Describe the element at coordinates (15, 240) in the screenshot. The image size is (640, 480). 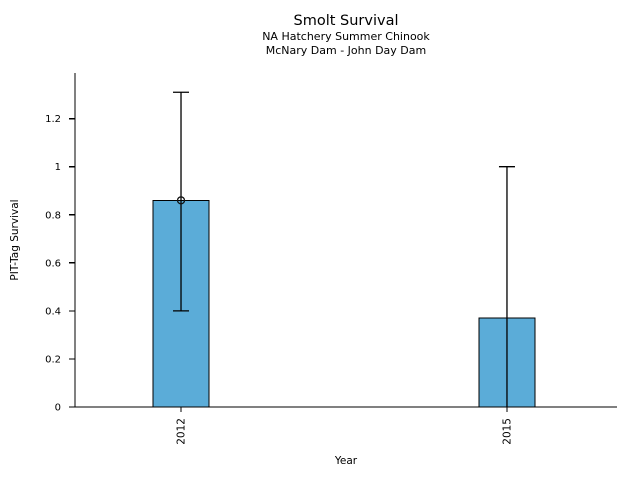
I see `y-axis-label: PIT-Tag Survival` at that location.